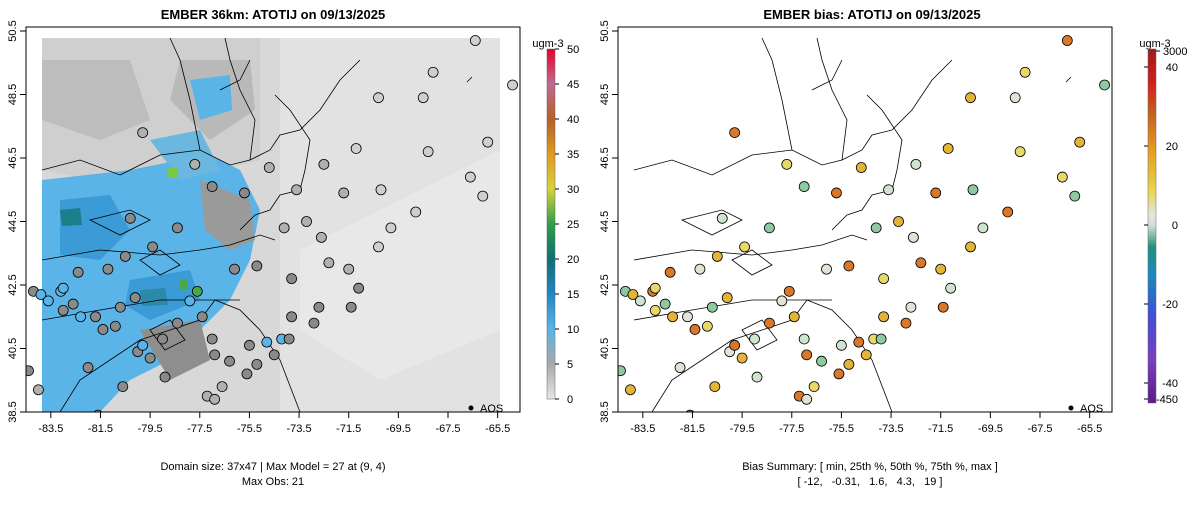 Image resolution: width=1200 pixels, height=507 pixels. Describe the element at coordinates (990, 429) in the screenshot. I see `right-x-tick-label: -69.5` at that location.